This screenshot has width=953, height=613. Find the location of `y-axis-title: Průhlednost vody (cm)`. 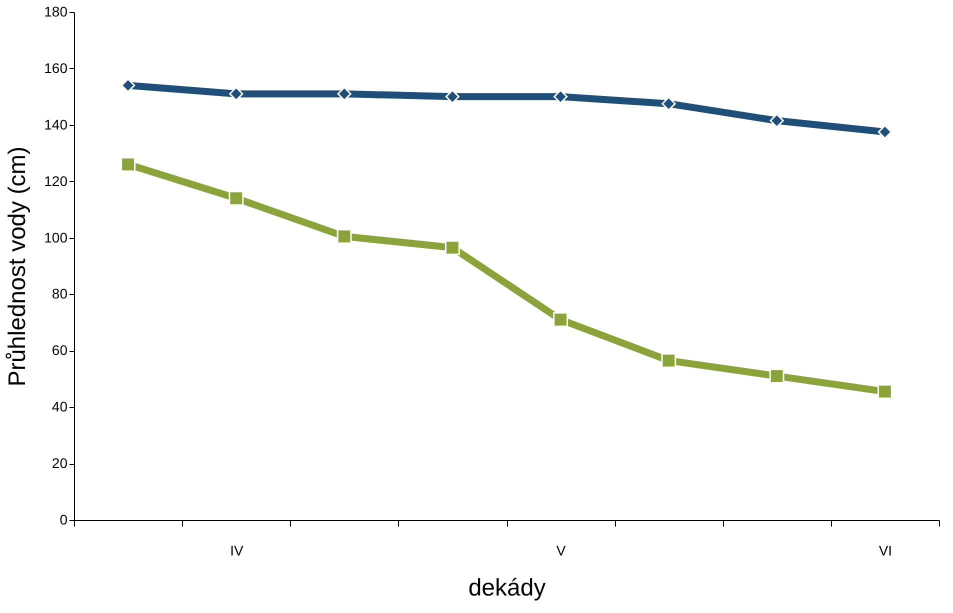

y-axis-title: Průhlednost vody (cm) is located at coordinates (18, 266).